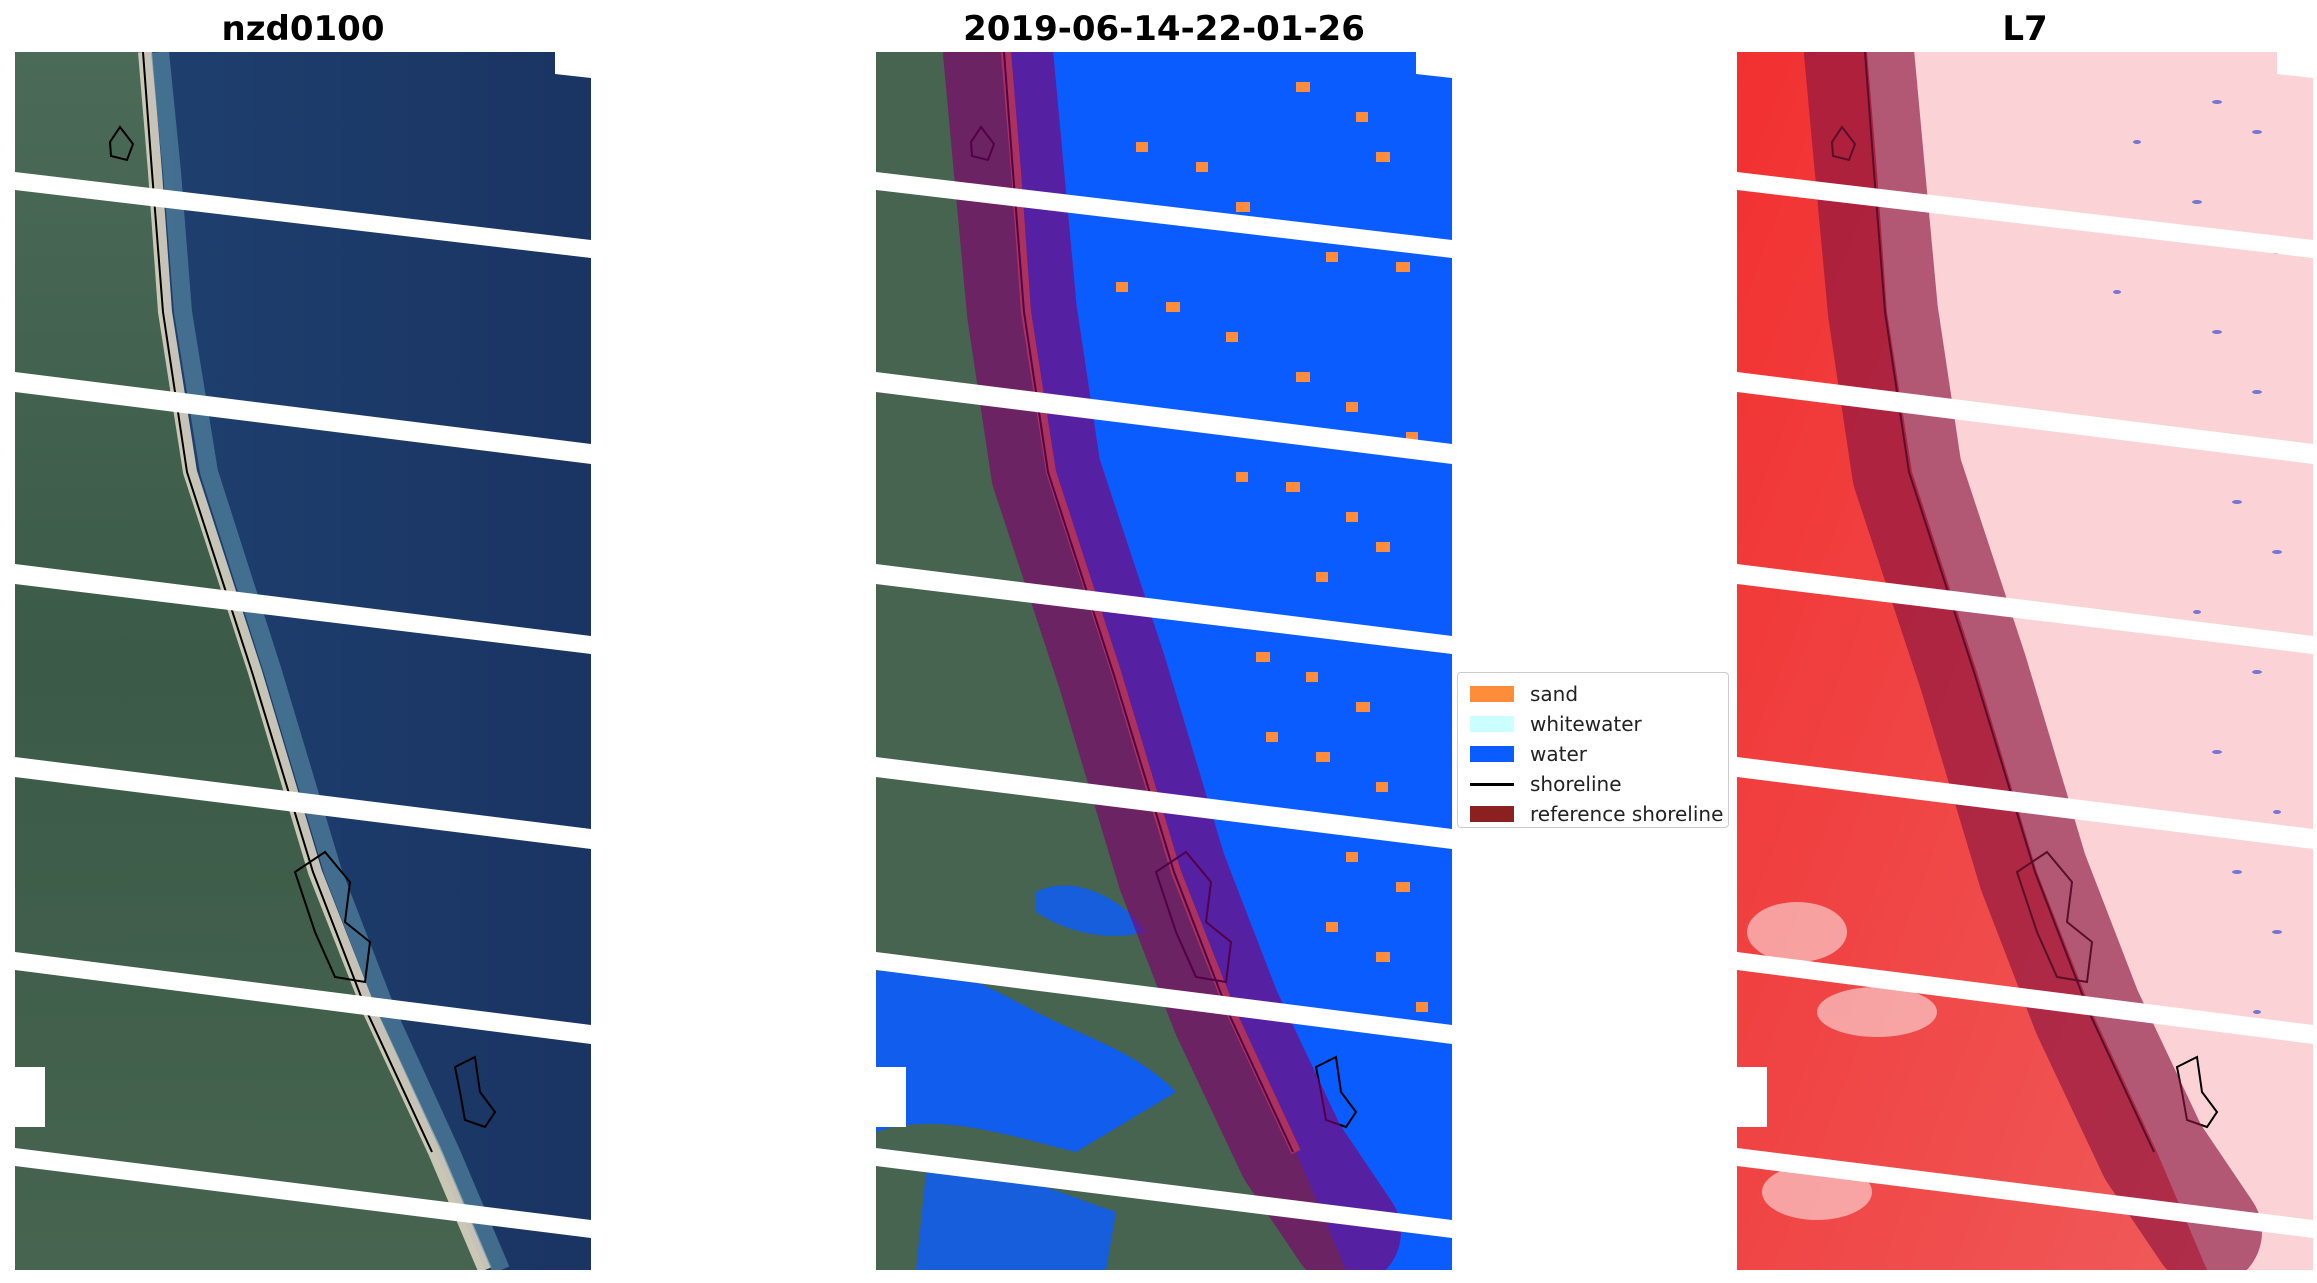 The width and height of the screenshot is (2317, 1283). Describe the element at coordinates (1272, 547) in the screenshot. I see `sand-class-pixels` at that location.